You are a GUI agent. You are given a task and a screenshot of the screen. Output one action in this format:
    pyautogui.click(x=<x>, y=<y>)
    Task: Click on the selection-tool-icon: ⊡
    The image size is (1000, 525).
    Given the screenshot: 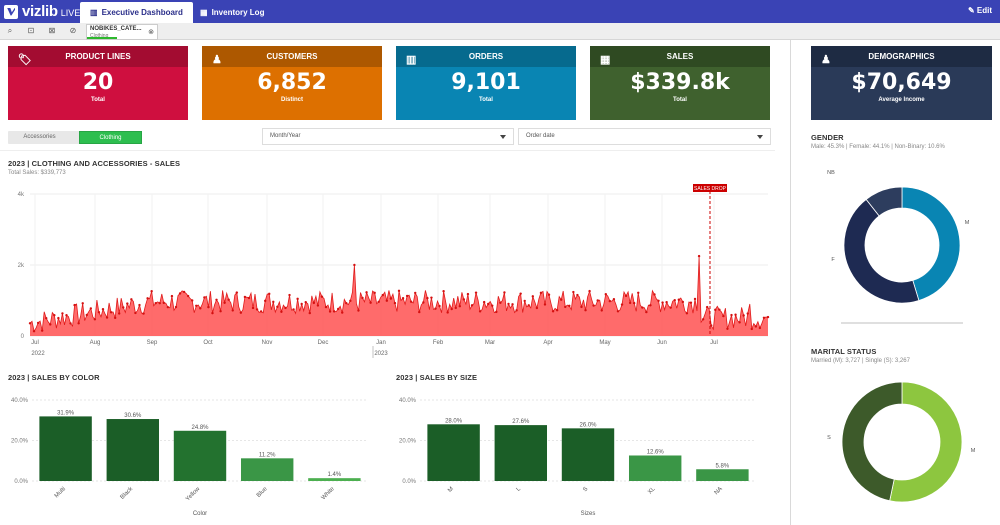 What is the action you would take?
    pyautogui.click(x=31, y=30)
    